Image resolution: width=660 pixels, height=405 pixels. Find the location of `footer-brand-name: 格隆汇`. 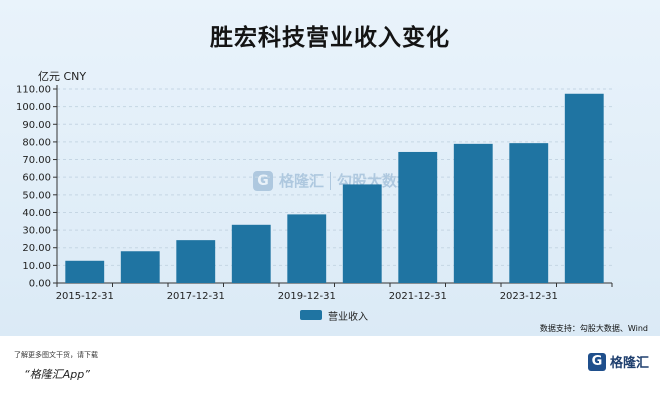

footer-brand-name: 格隆汇 is located at coordinates (630, 363).